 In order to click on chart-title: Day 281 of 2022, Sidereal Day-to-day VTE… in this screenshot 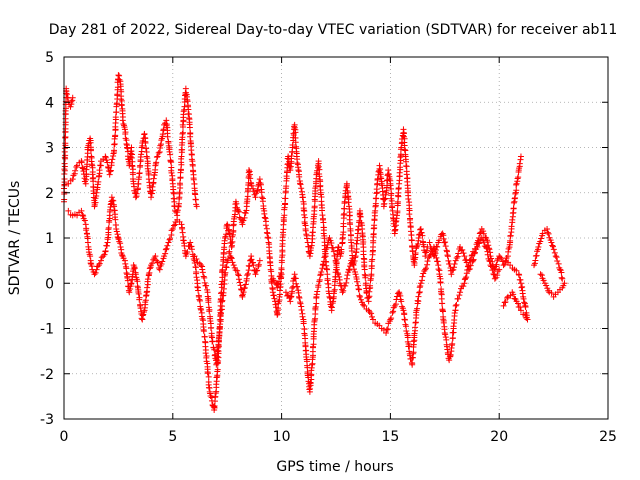, I will do `click(333, 30)`.